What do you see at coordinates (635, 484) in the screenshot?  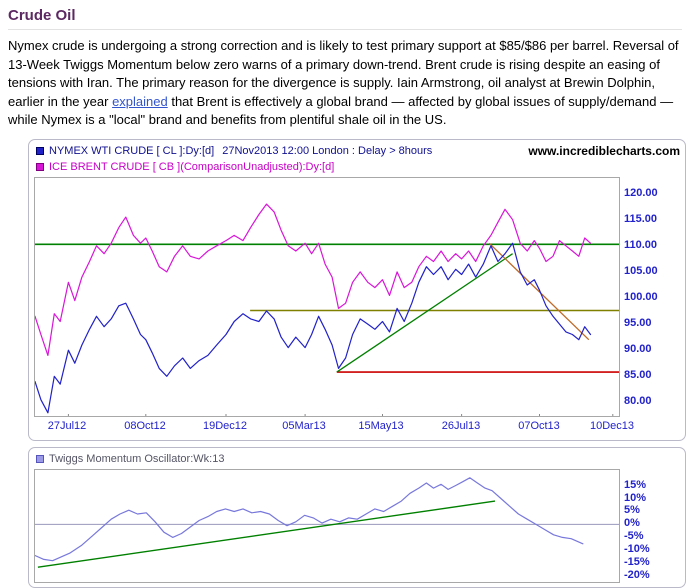 I see `y-axis-label: 15%` at bounding box center [635, 484].